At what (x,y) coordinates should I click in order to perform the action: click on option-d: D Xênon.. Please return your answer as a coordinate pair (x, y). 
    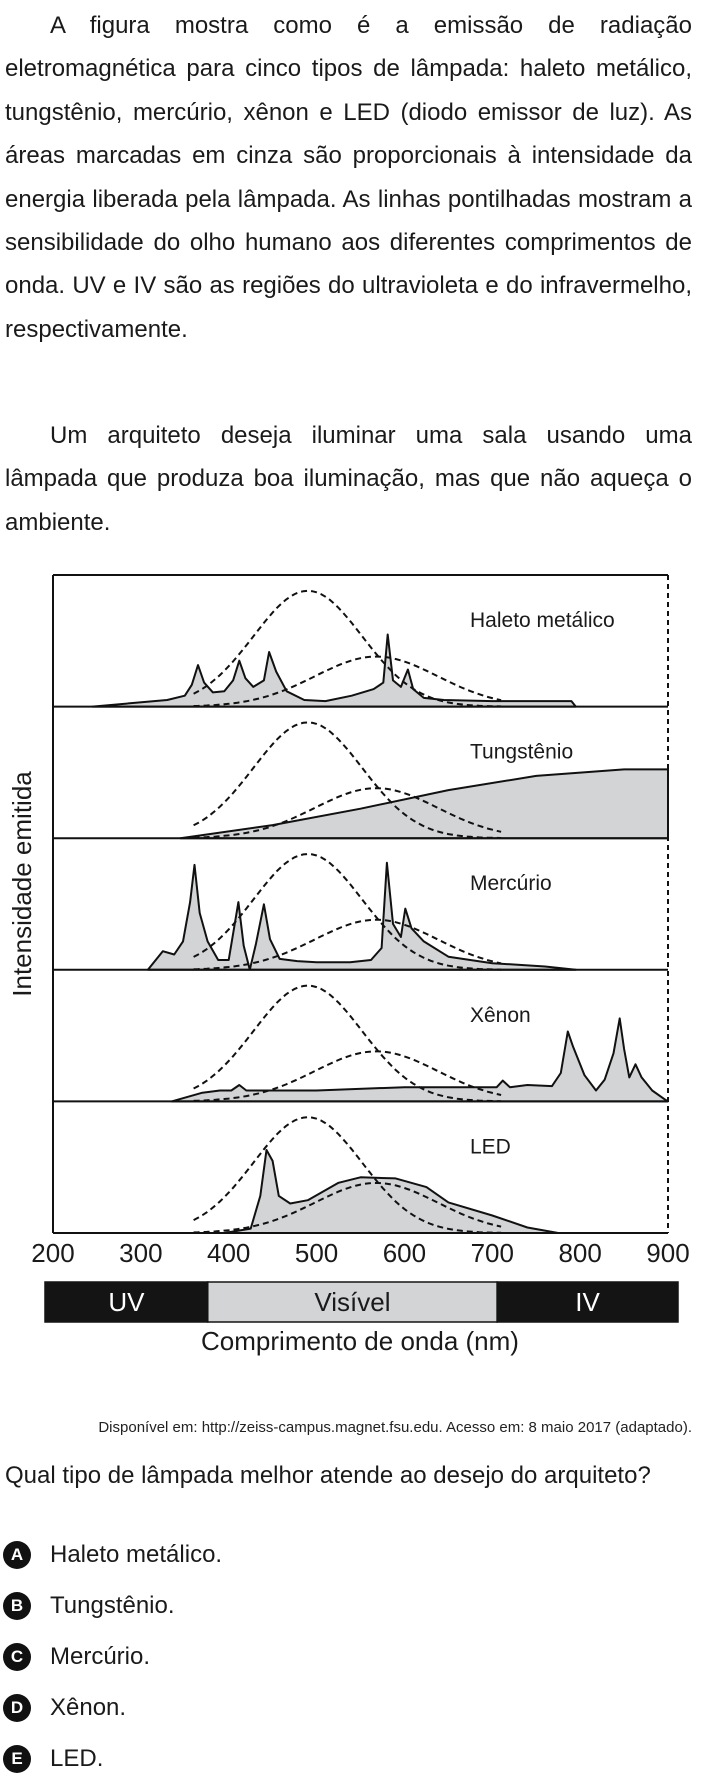
    Looking at the image, I should click on (63, 1708).